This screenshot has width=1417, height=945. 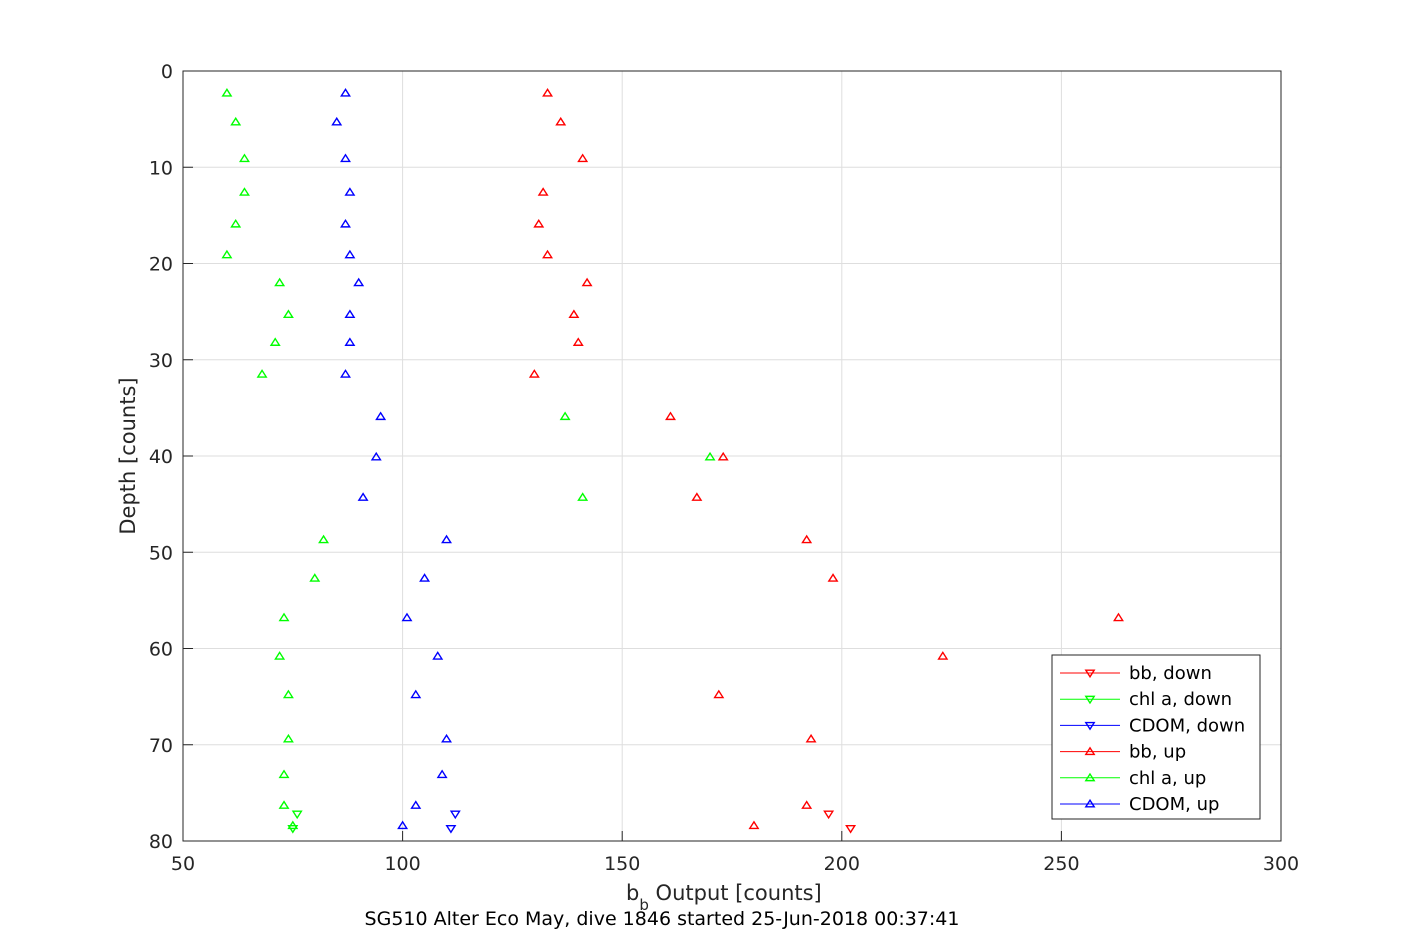 What do you see at coordinates (453, 822) in the screenshot?
I see `series-cdom-down` at bounding box center [453, 822].